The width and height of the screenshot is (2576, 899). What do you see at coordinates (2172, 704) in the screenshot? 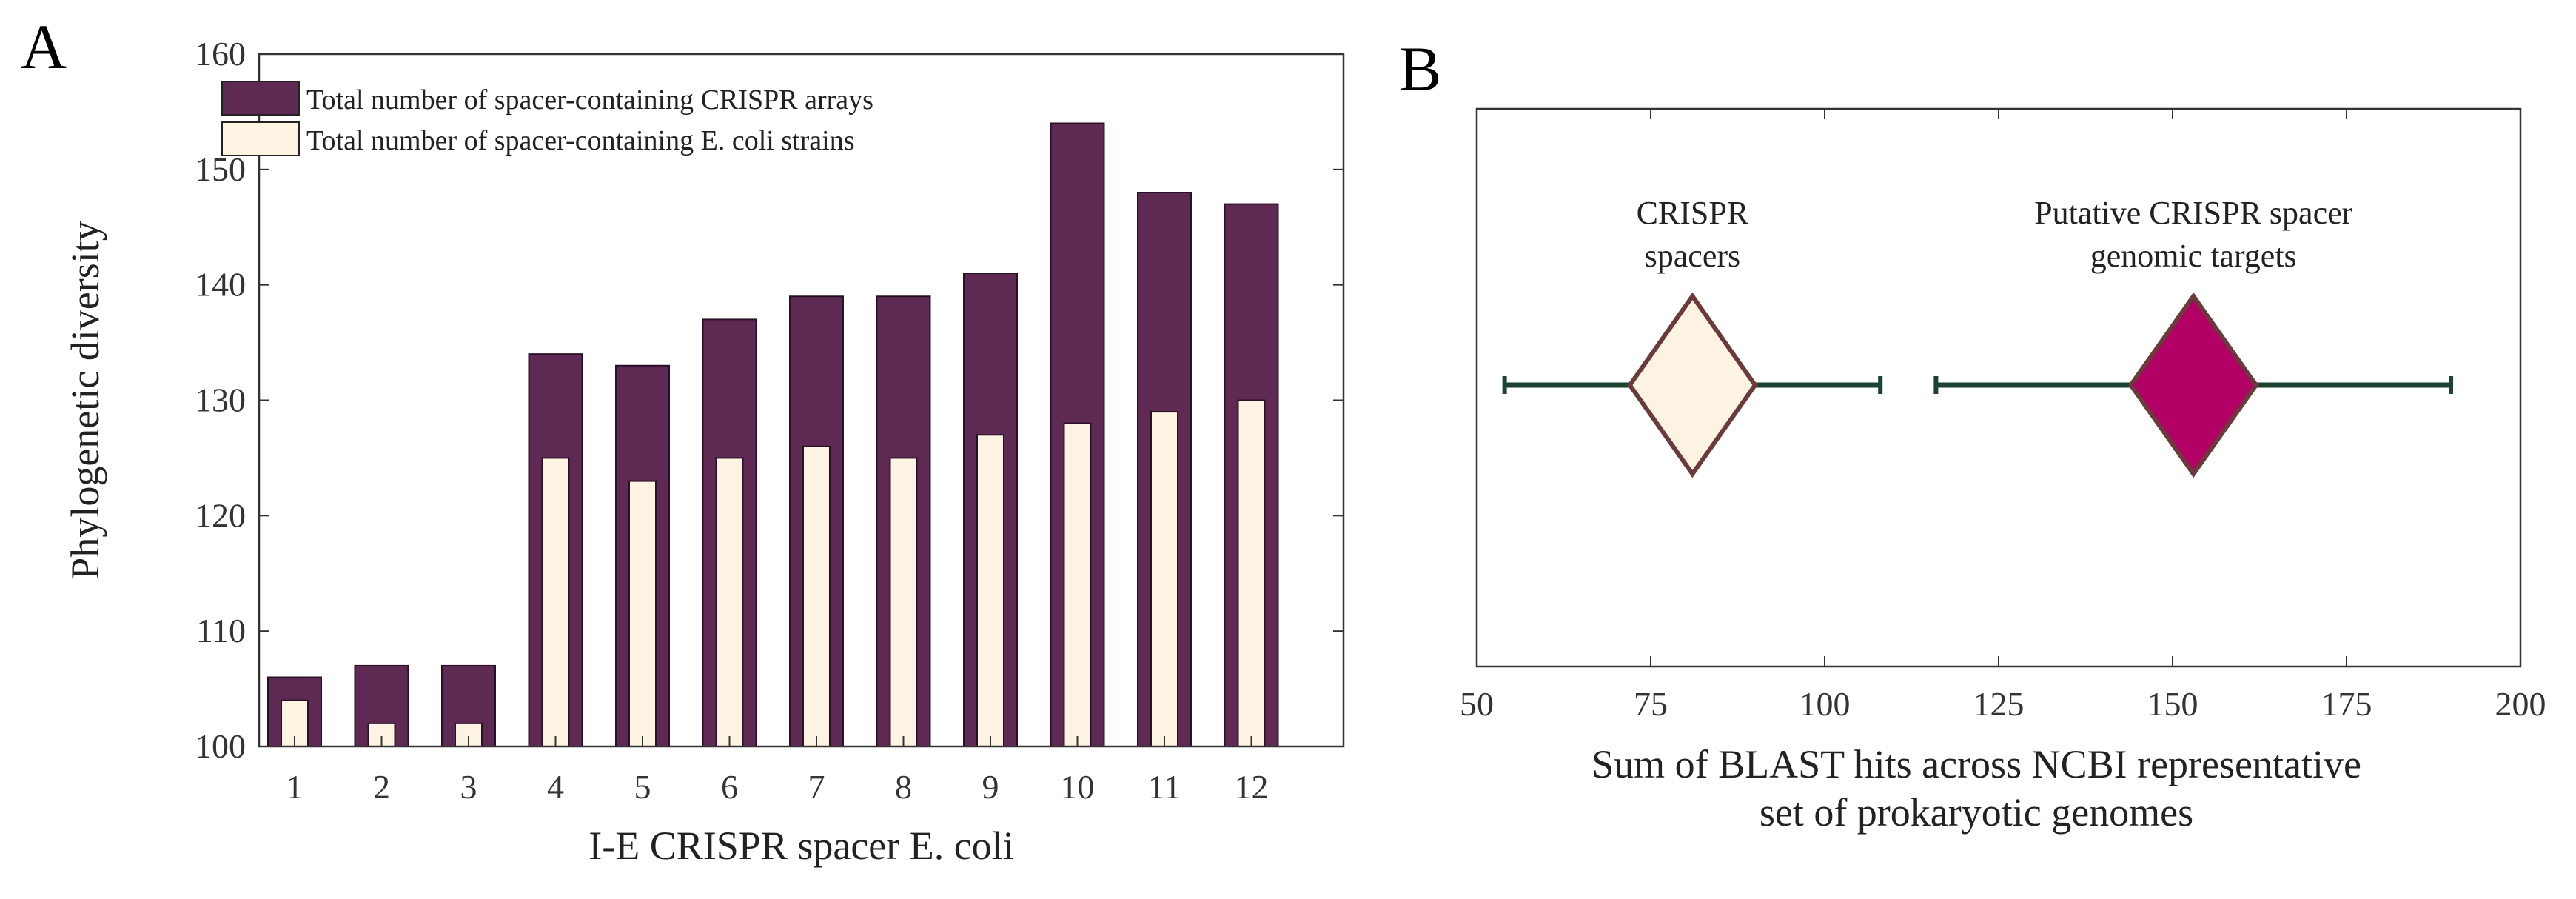
I see `x-tick-label-b: 150` at bounding box center [2172, 704].